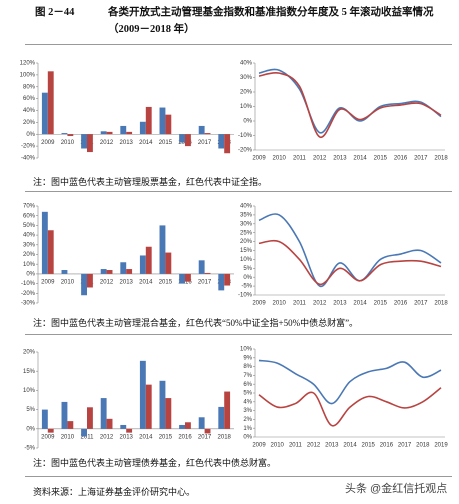 The image size is (459, 504). I want to click on y-tick-label: 5%, so click(247, 394).